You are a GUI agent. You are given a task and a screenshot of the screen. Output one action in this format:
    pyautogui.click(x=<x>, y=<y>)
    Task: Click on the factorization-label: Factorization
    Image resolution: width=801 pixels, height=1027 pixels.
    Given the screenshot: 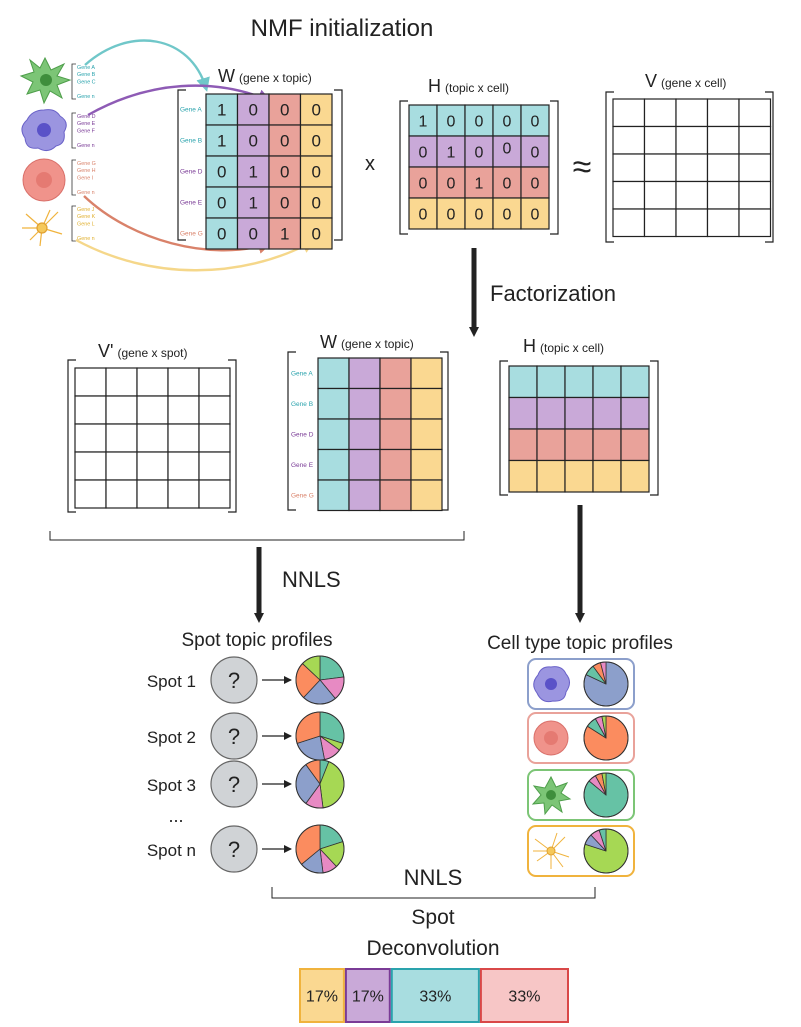 What is the action you would take?
    pyautogui.click(x=553, y=293)
    